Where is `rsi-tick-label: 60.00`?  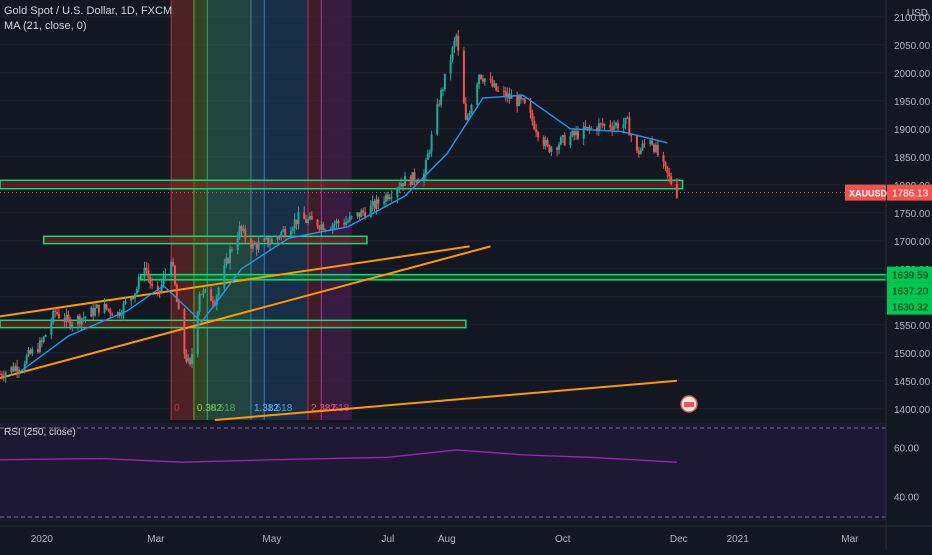 rsi-tick-label: 60.00 is located at coordinates (906, 449).